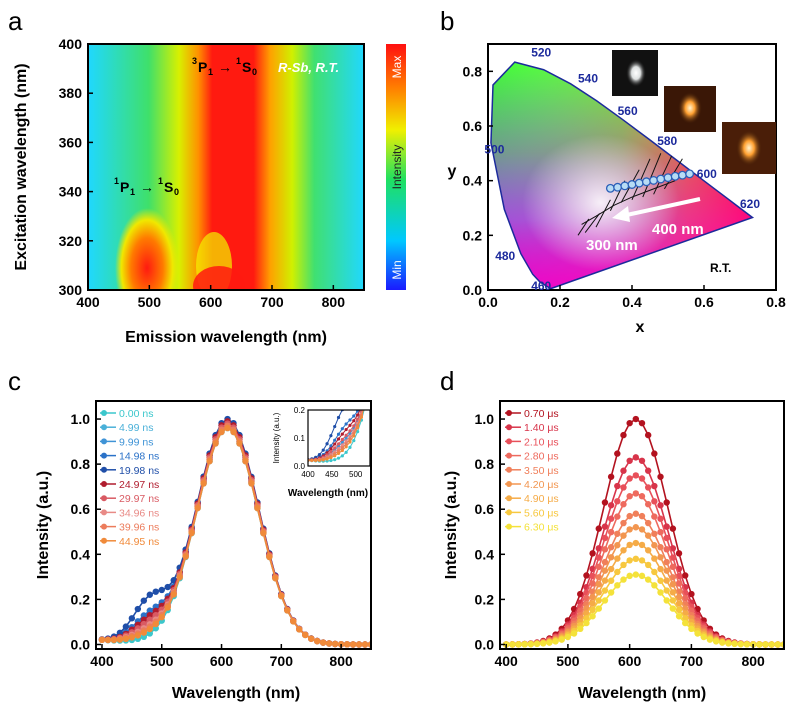  What do you see at coordinates (139, 457) in the screenshot?
I see `legend-label: 14.98 ns` at bounding box center [139, 457].